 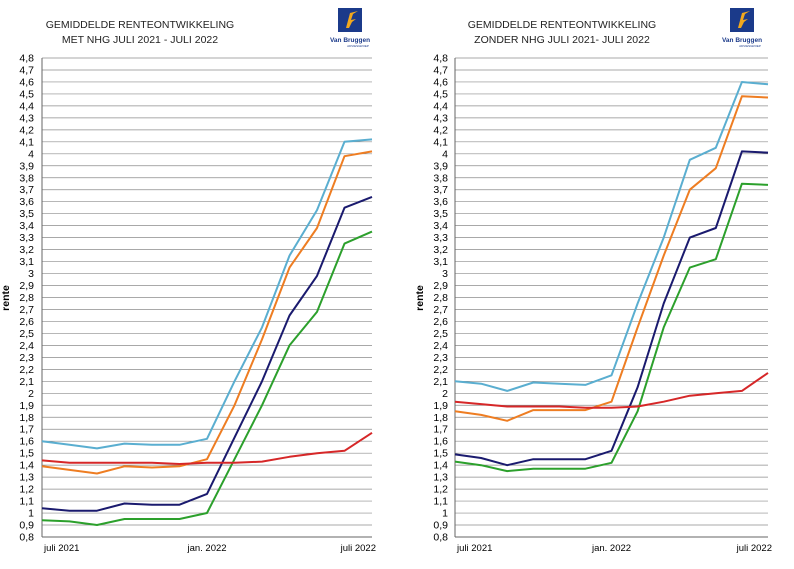 I want to click on series-line-rood, so click(x=611, y=390).